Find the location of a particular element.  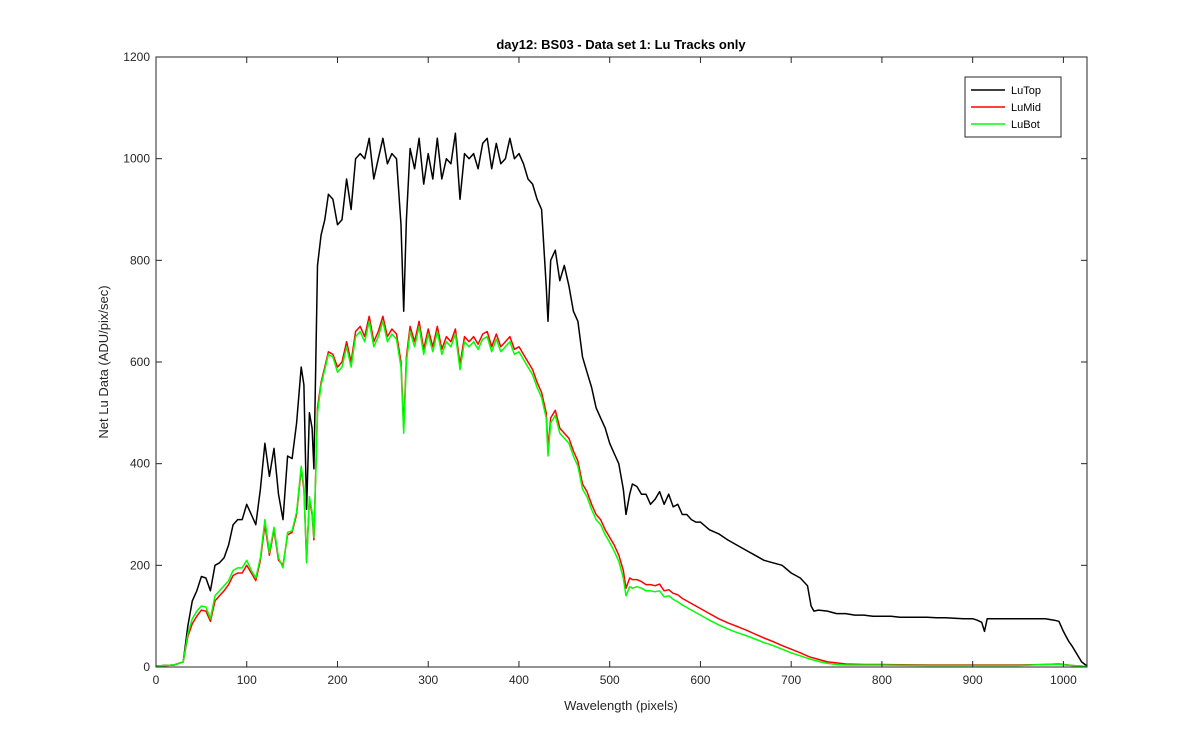

x-tick-label: 0 is located at coordinates (156, 680).